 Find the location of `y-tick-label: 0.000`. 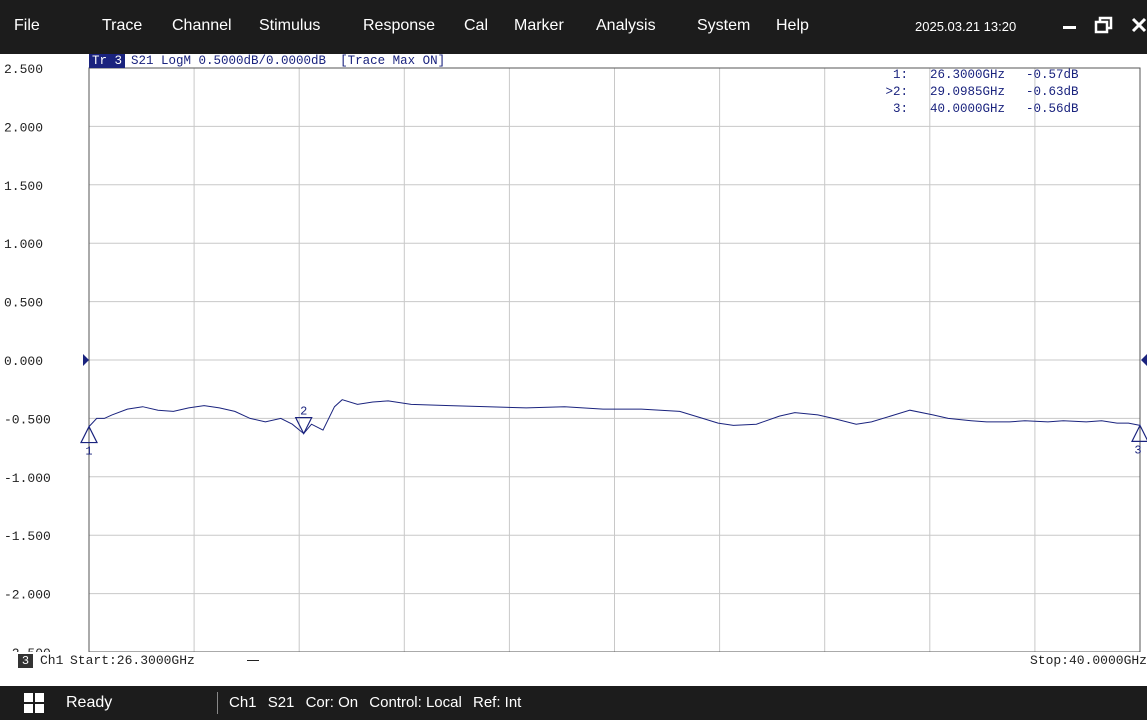

y-tick-label: 0.000 is located at coordinates (23, 361).